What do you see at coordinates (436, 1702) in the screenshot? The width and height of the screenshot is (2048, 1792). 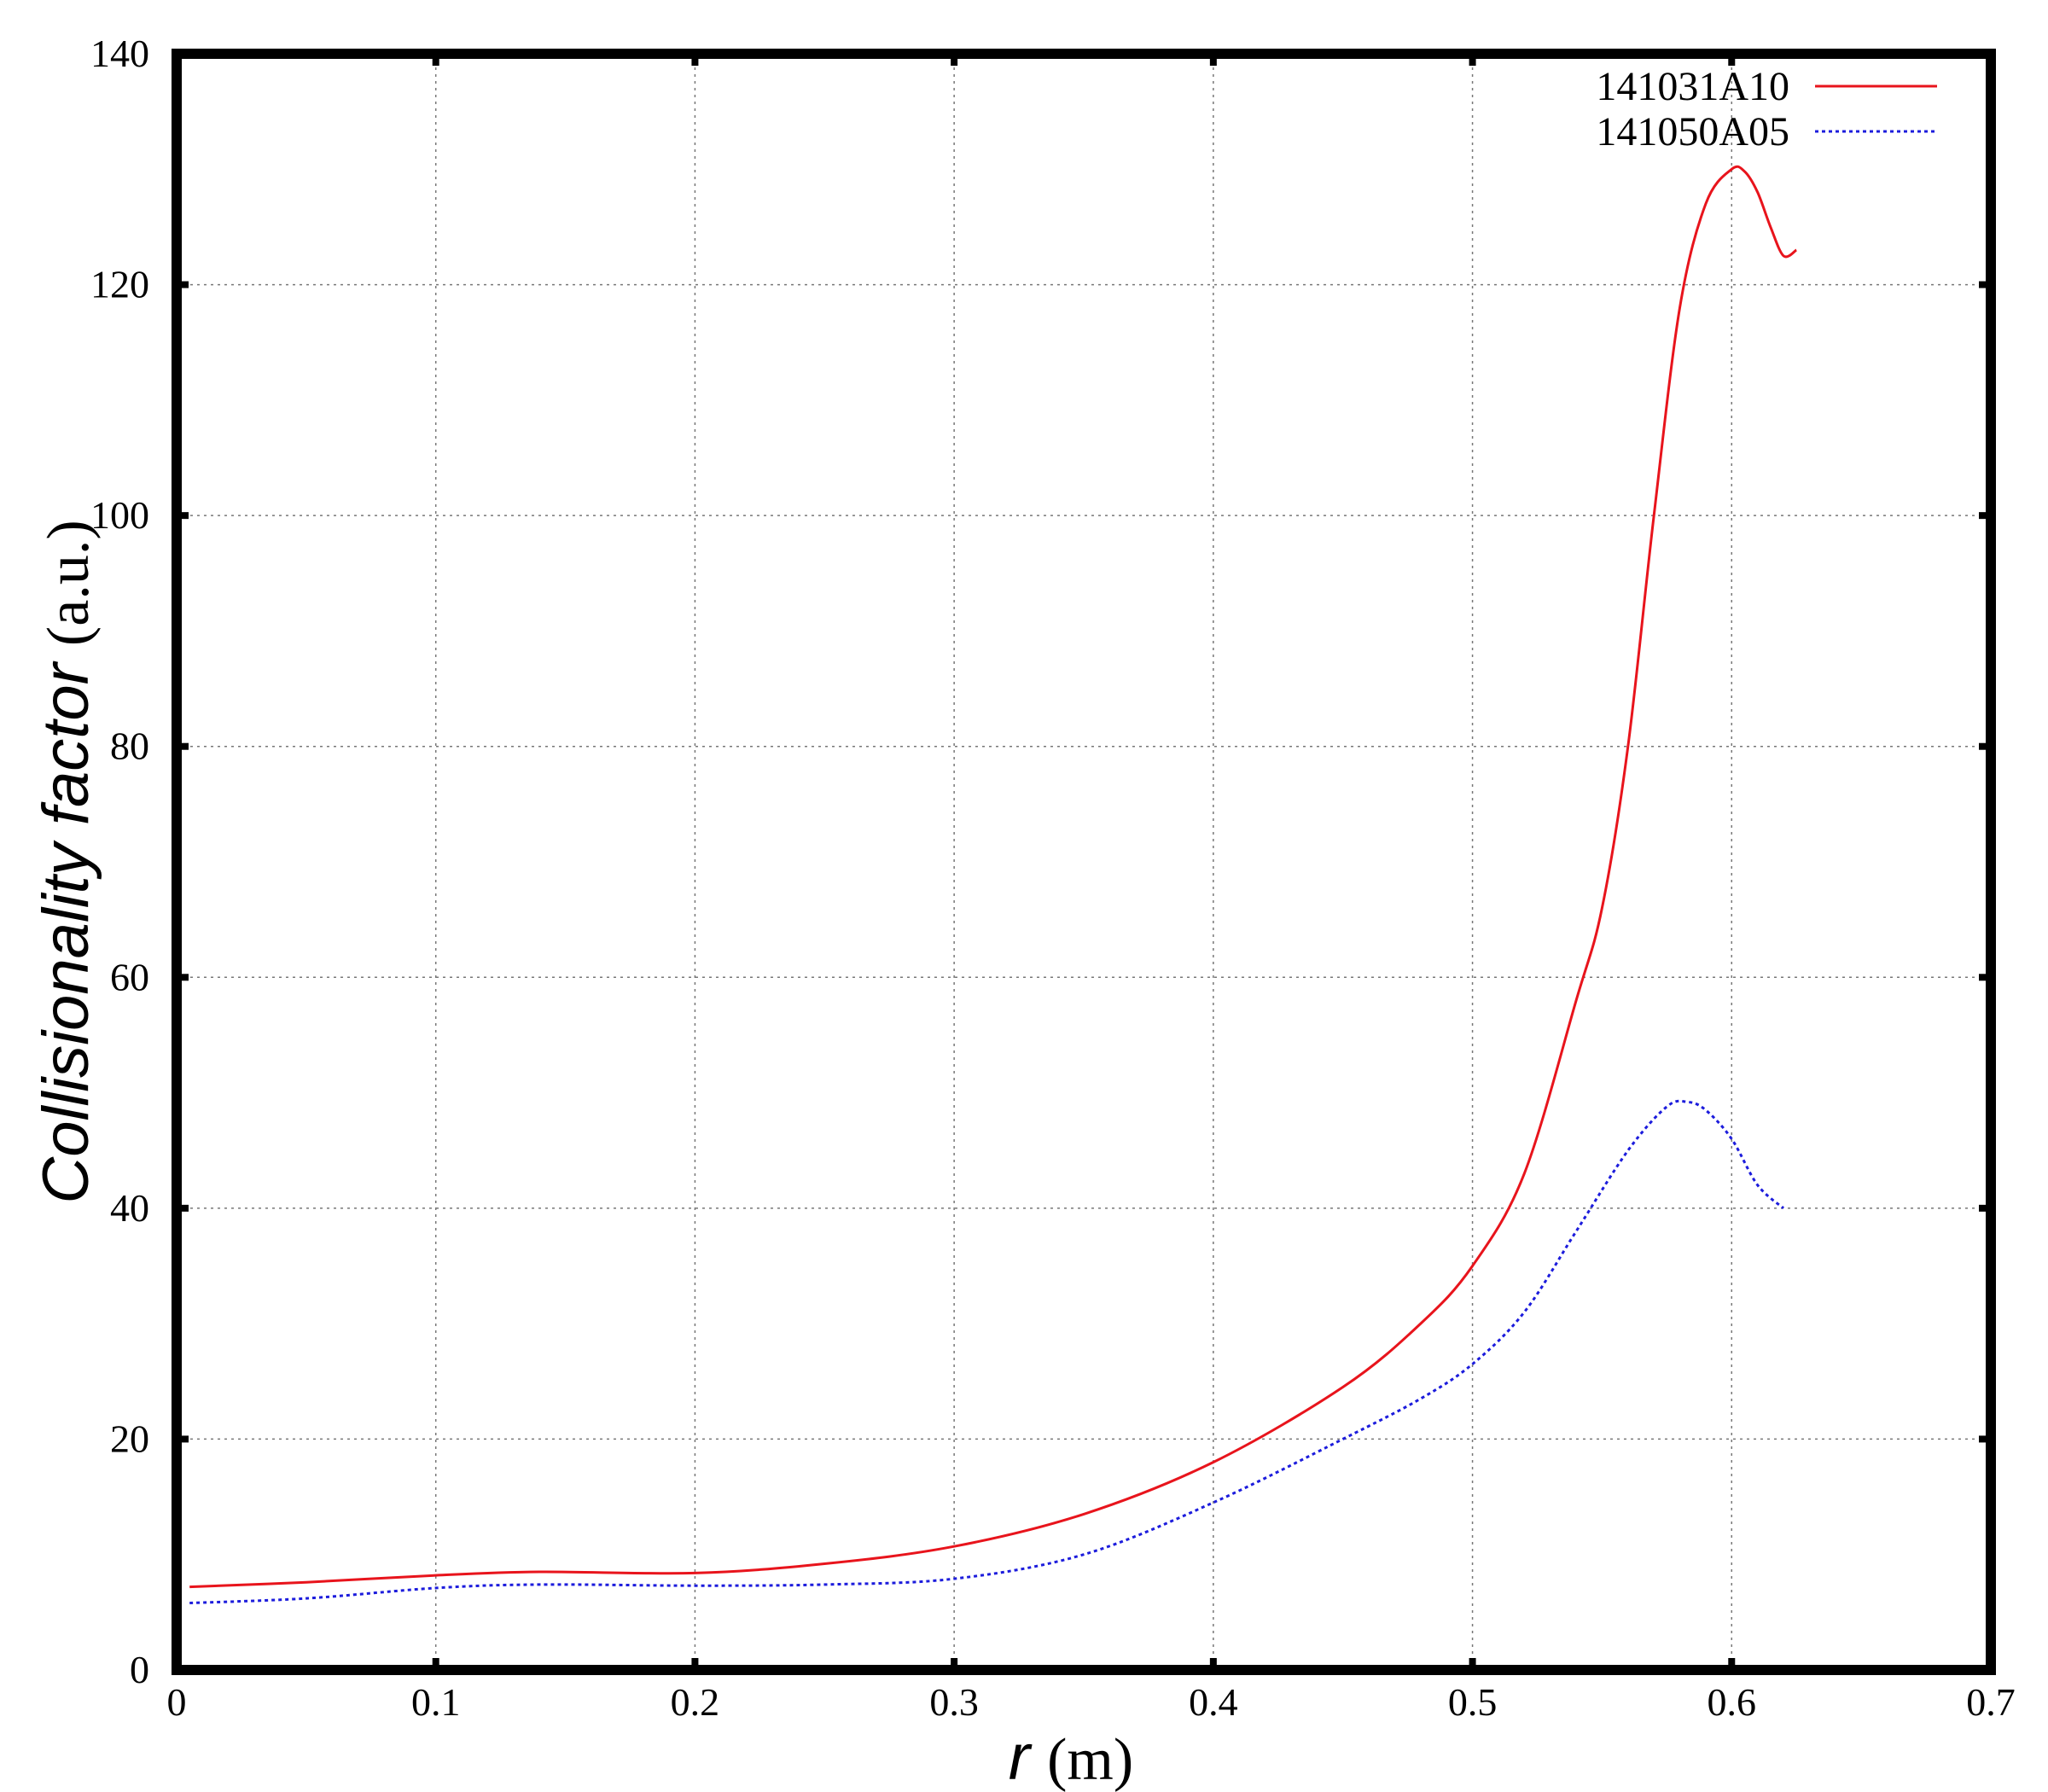 I see `x-tick-label: 0.1` at bounding box center [436, 1702].